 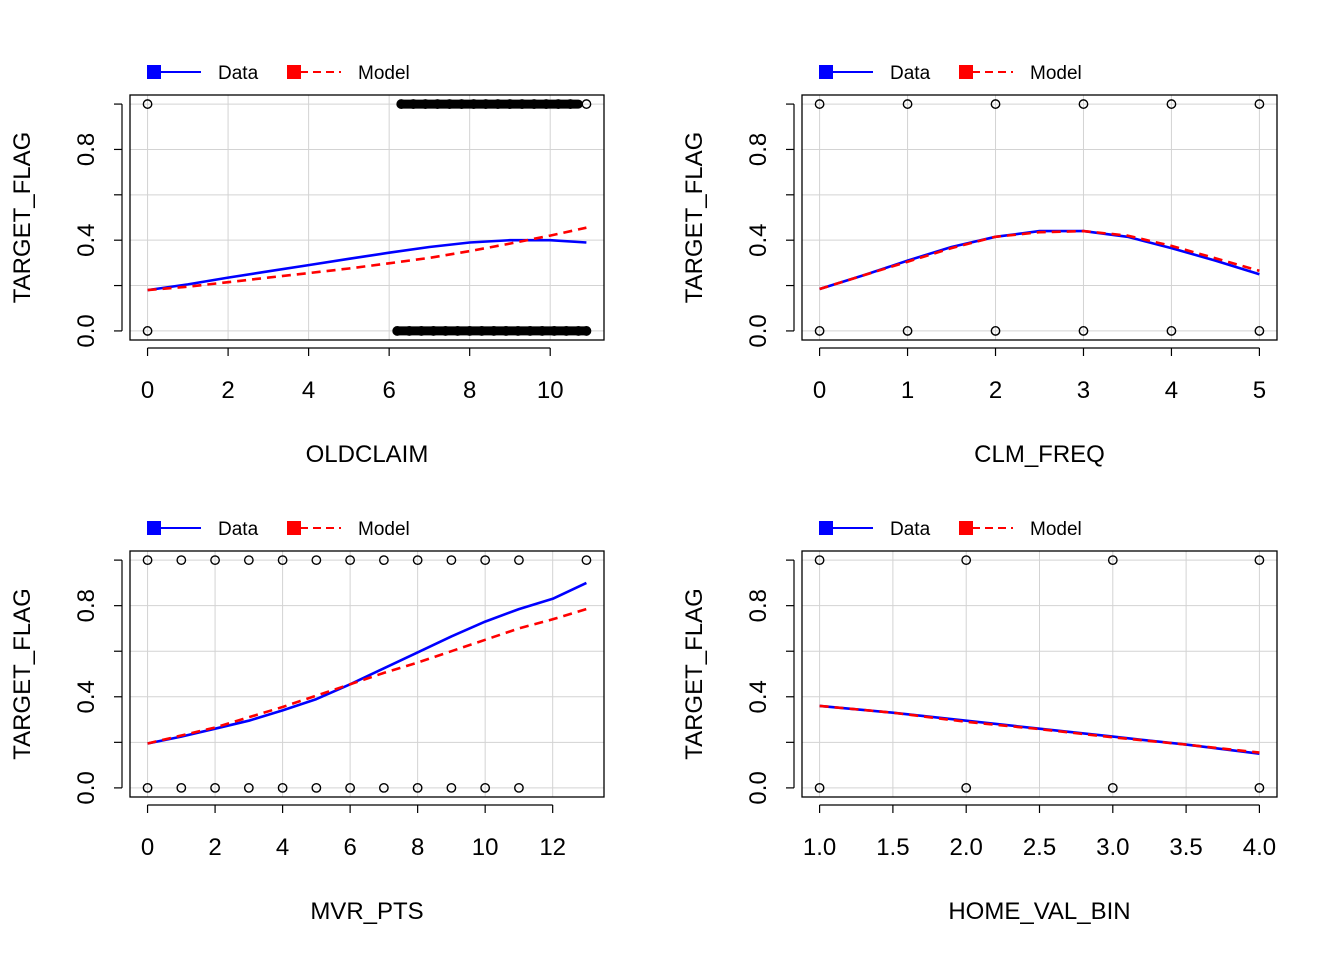 What do you see at coordinates (552, 847) in the screenshot?
I see `x-tick-label: 12` at bounding box center [552, 847].